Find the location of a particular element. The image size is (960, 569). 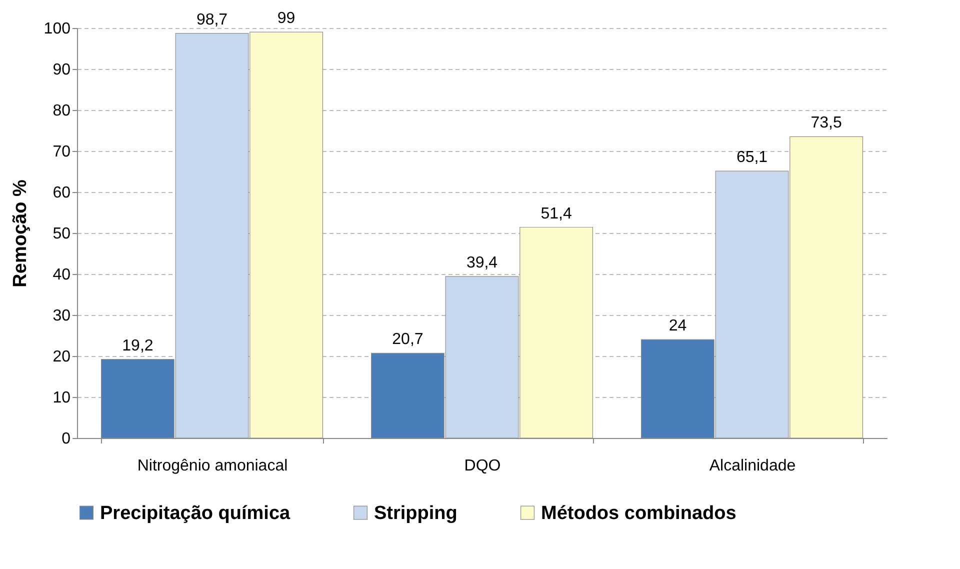

x-tick-label: Nitrogênio amoniacal is located at coordinates (212, 466).